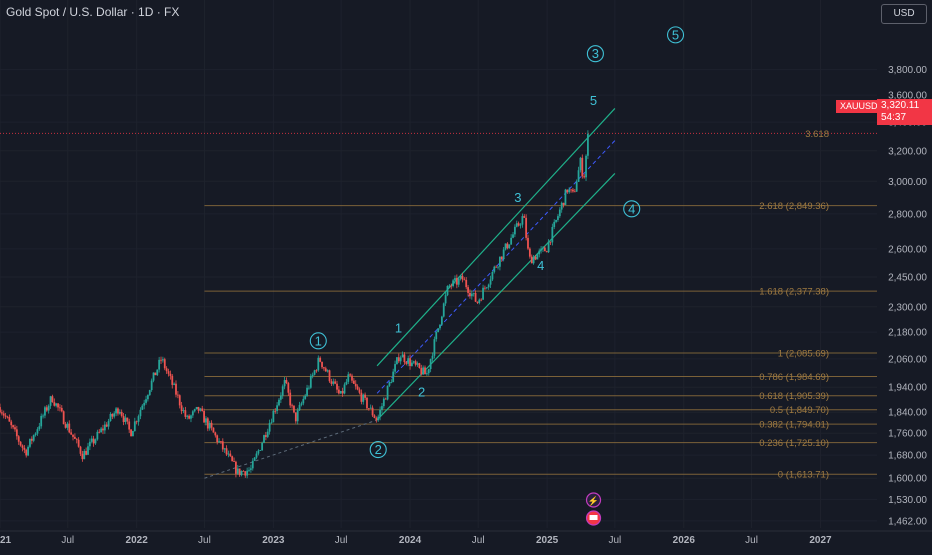 The image size is (932, 555). I want to click on x-tick-label: Jul, so click(478, 540).